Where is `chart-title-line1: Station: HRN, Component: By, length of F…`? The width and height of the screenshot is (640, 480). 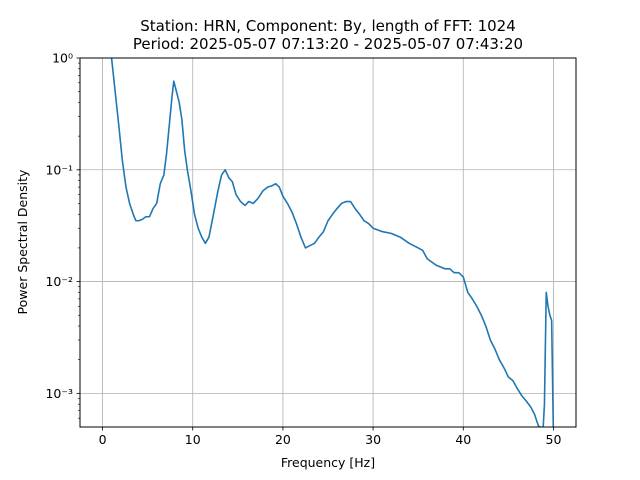 chart-title-line1: Station: HRN, Component: By, length of F… is located at coordinates (328, 26).